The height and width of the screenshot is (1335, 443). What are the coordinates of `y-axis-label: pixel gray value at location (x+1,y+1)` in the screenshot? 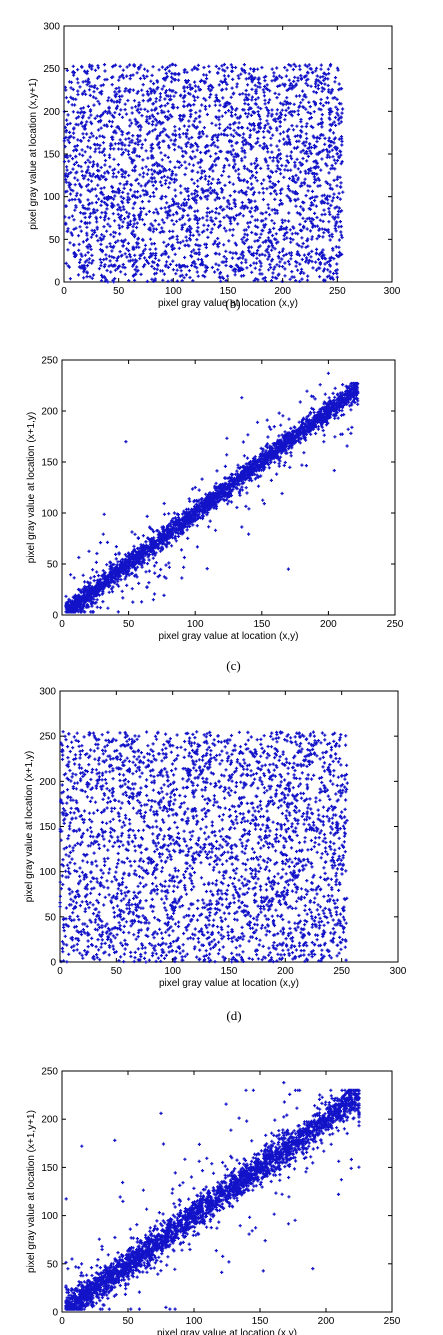 It's located at (31, 1191).